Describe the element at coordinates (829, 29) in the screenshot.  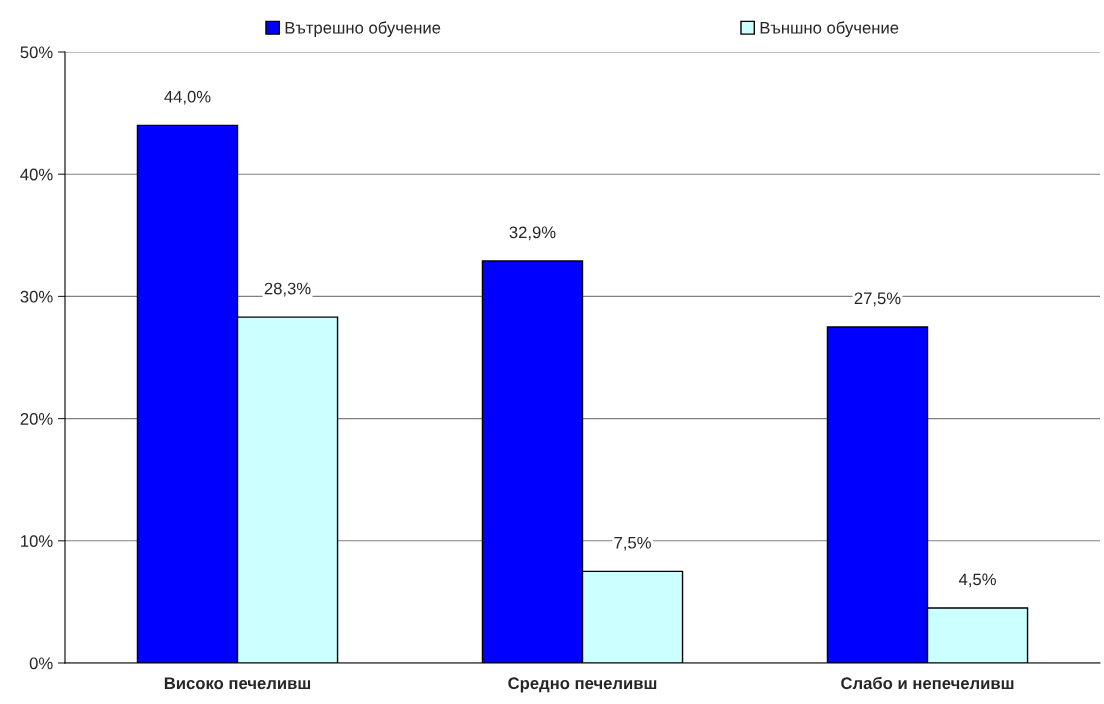
I see `legend-label: Външно обучение` at that location.